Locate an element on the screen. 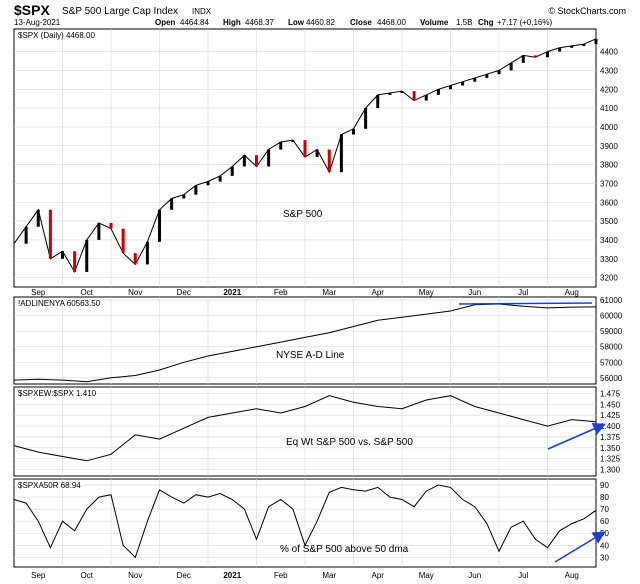 This screenshot has width=640, height=584. y-tick-label: 80 is located at coordinates (604, 497).